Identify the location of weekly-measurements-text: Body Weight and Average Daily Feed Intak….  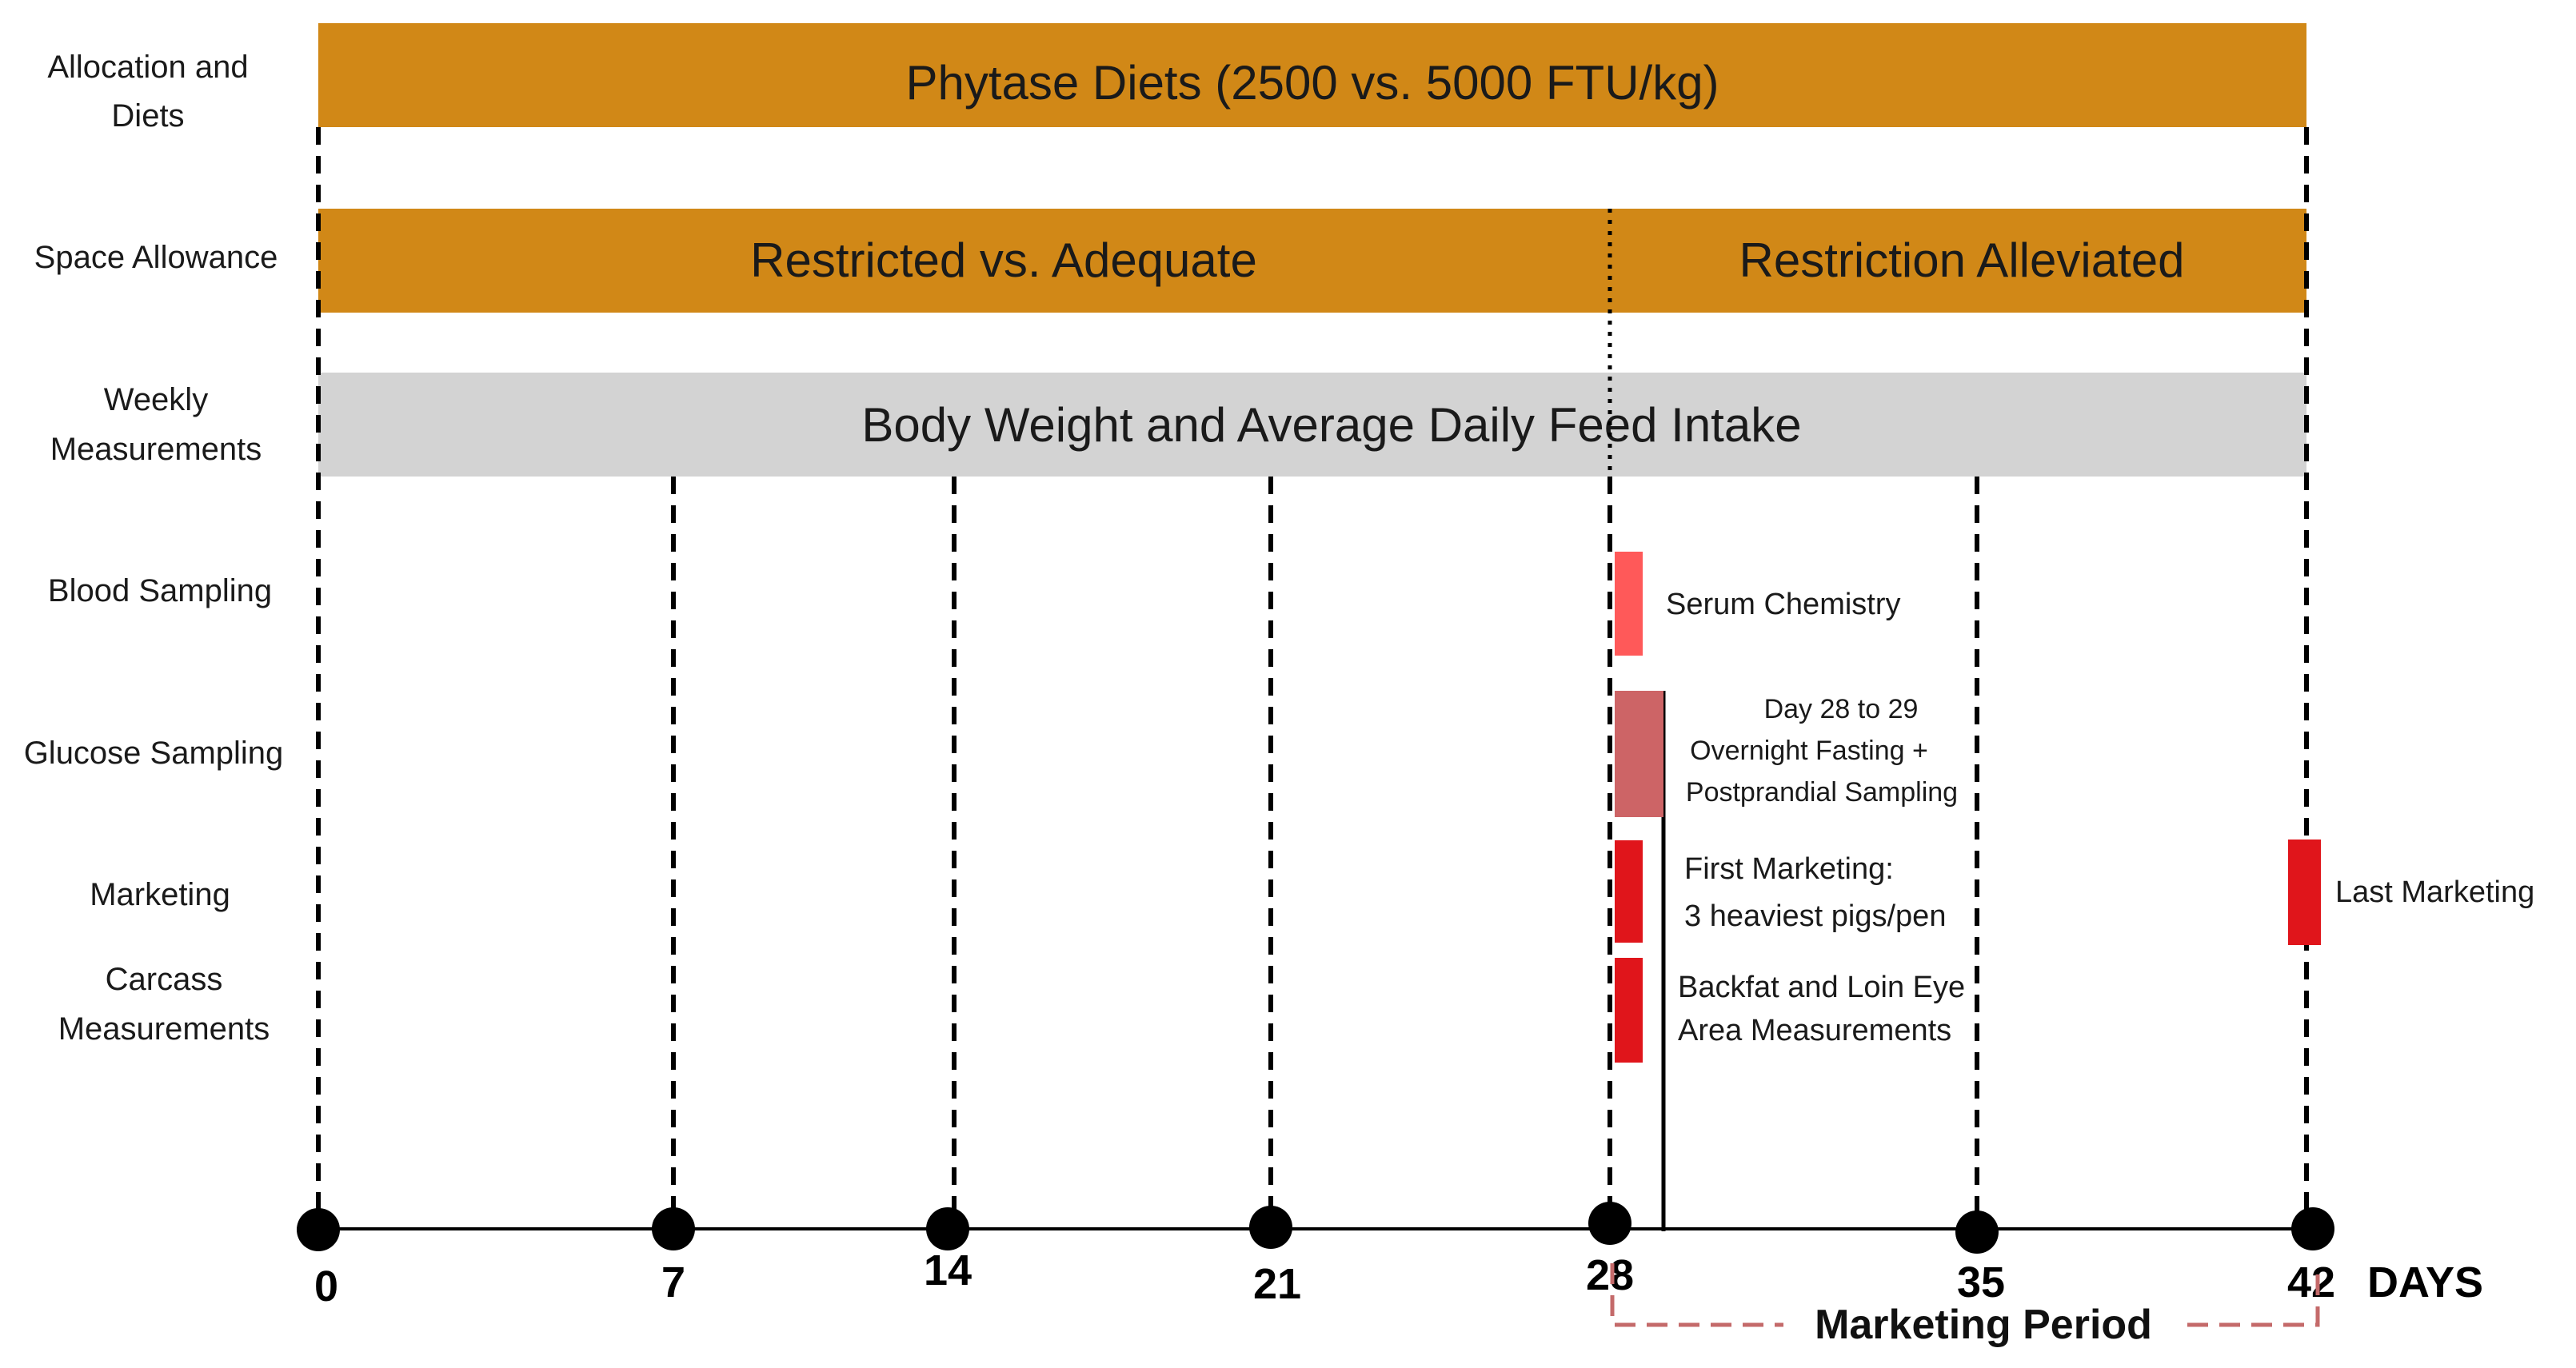
(1331, 425).